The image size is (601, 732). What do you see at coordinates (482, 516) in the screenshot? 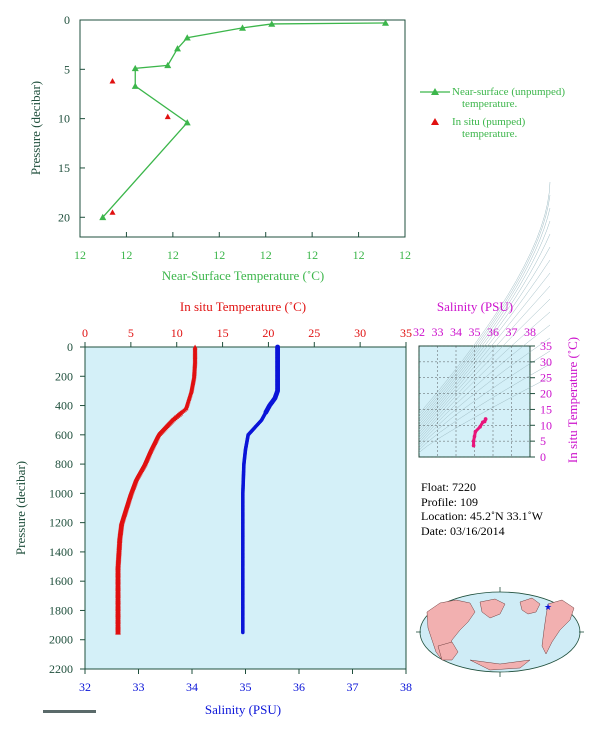
I see `float-location: Location: 45.2˚N 33.1˚W` at bounding box center [482, 516].